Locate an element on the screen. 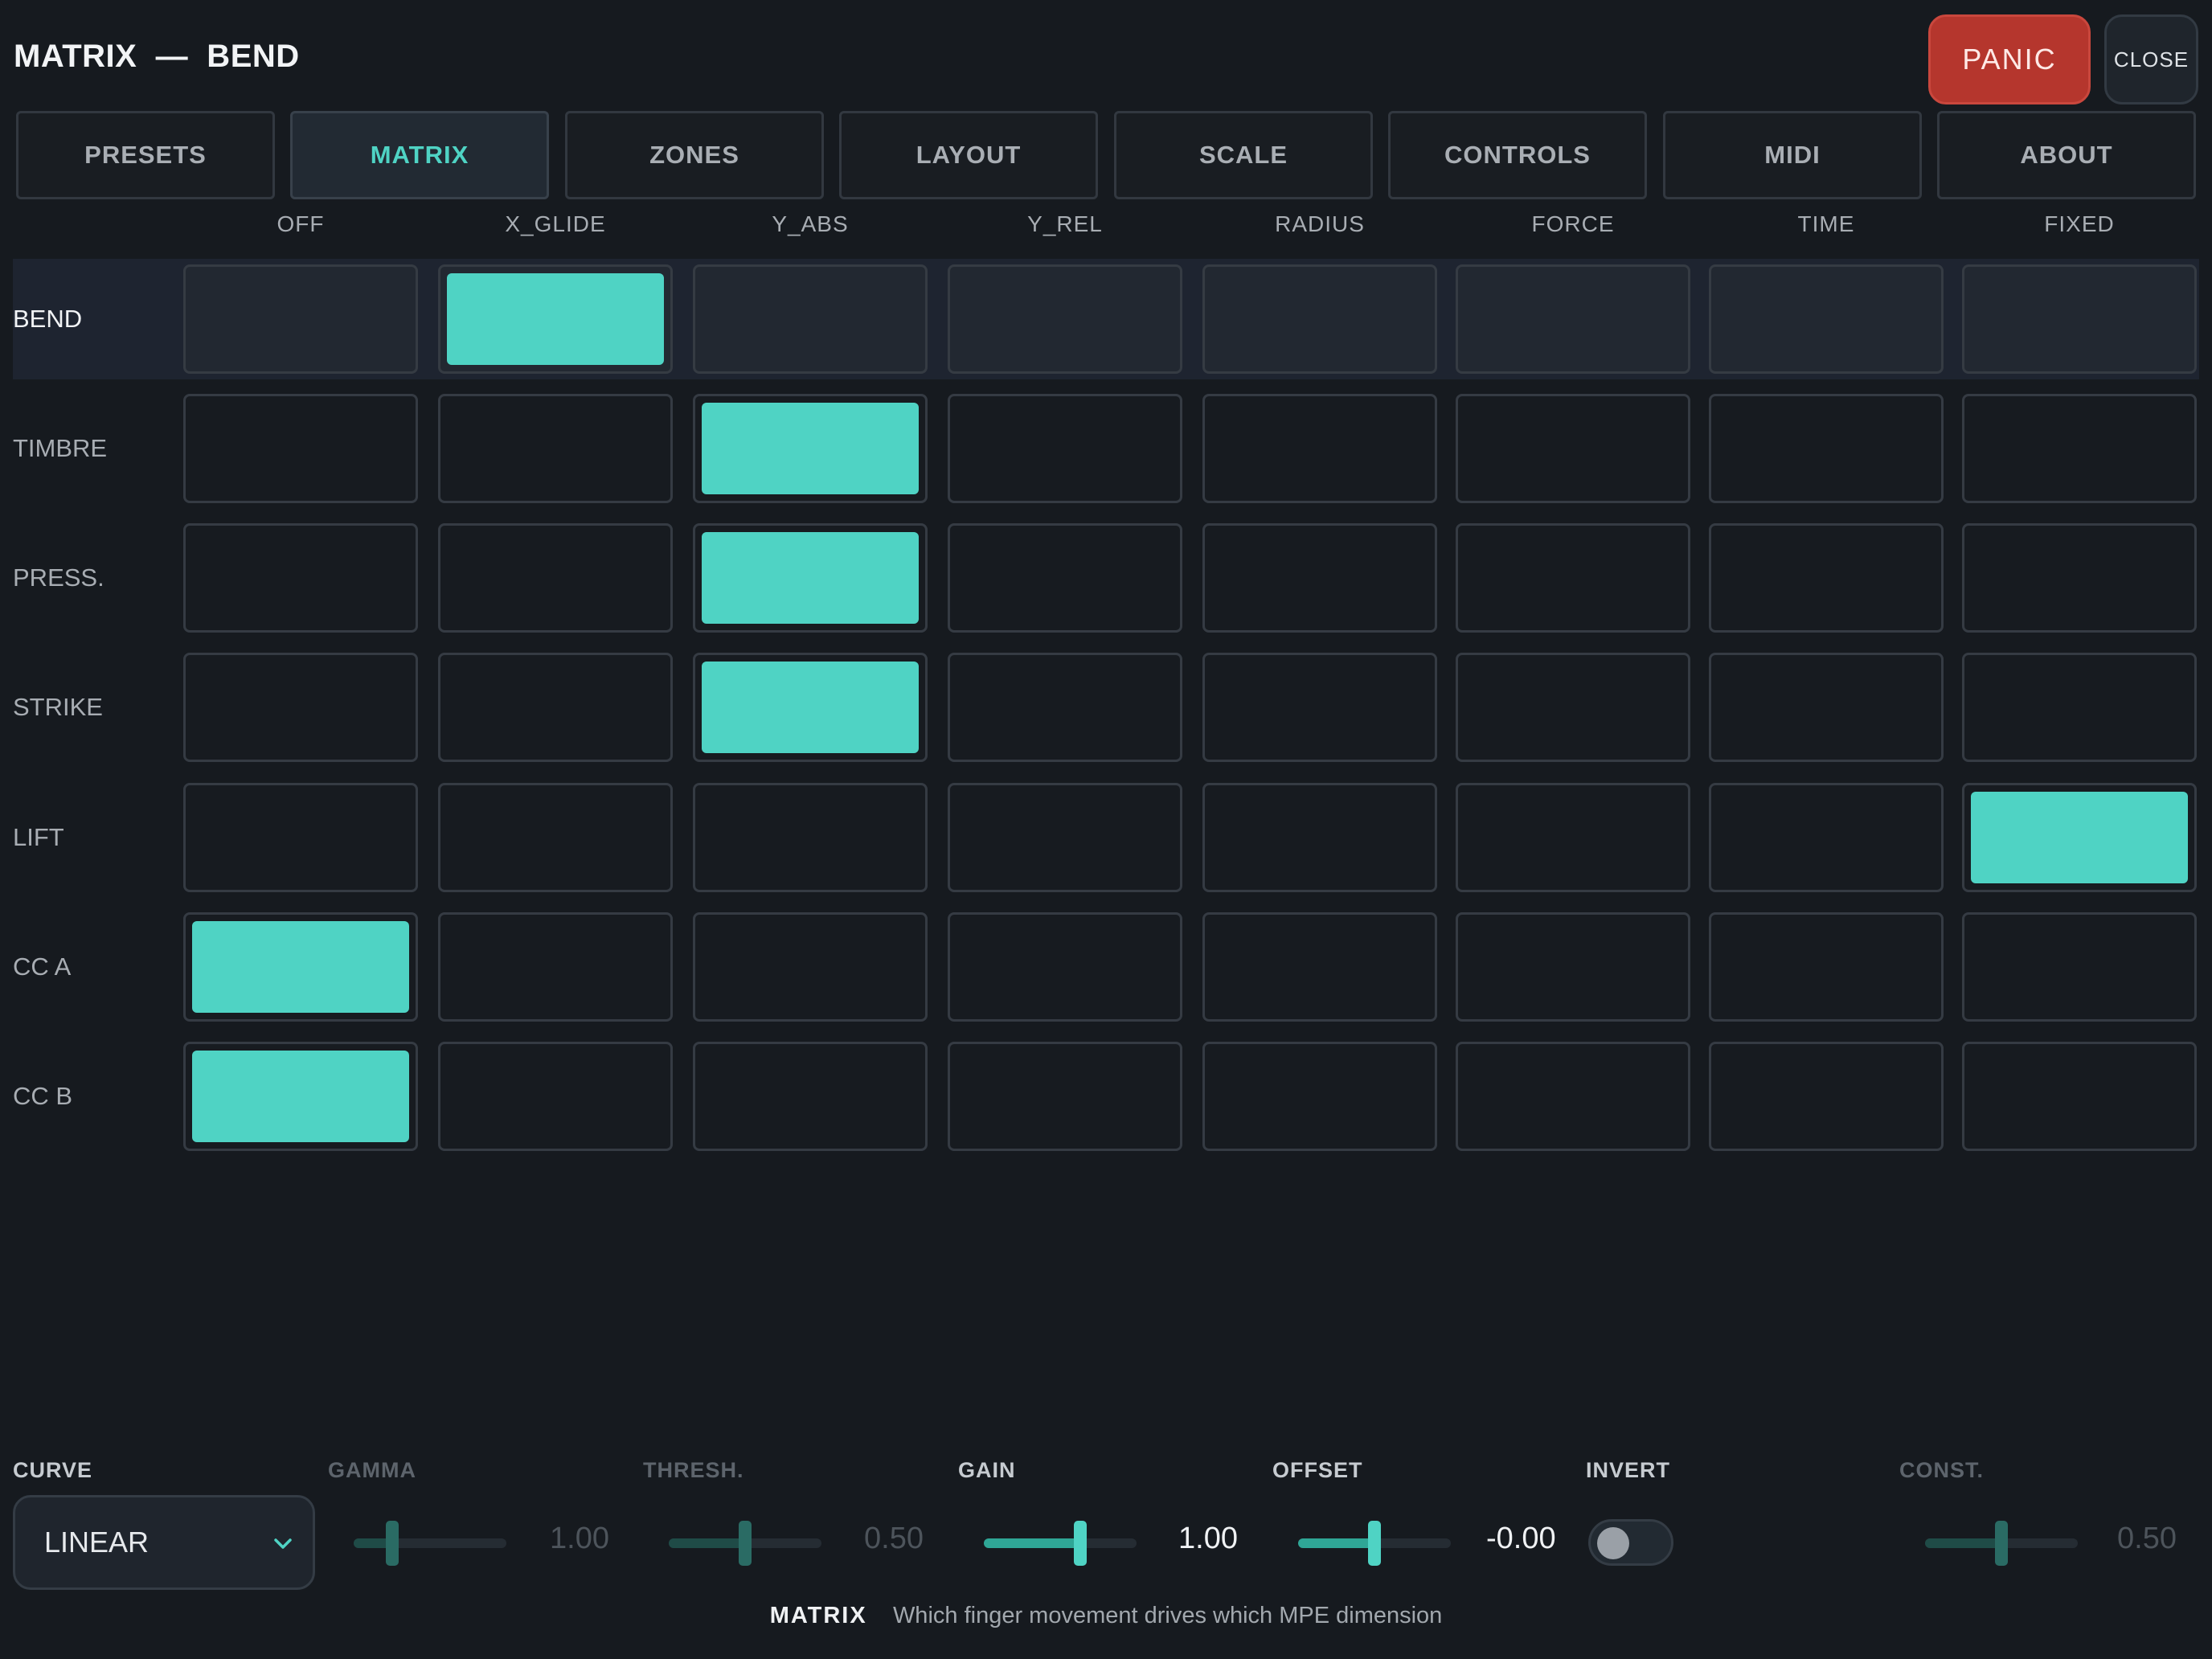 This screenshot has height=1659, width=2212. invert-toggle is located at coordinates (1630, 1542).